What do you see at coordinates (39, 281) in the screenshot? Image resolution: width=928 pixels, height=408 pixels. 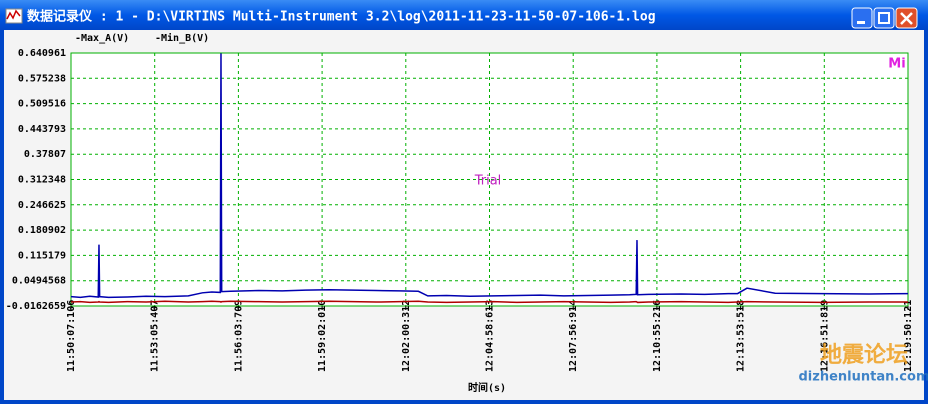 I see `y-tick-label: 0.0494568` at bounding box center [39, 281].